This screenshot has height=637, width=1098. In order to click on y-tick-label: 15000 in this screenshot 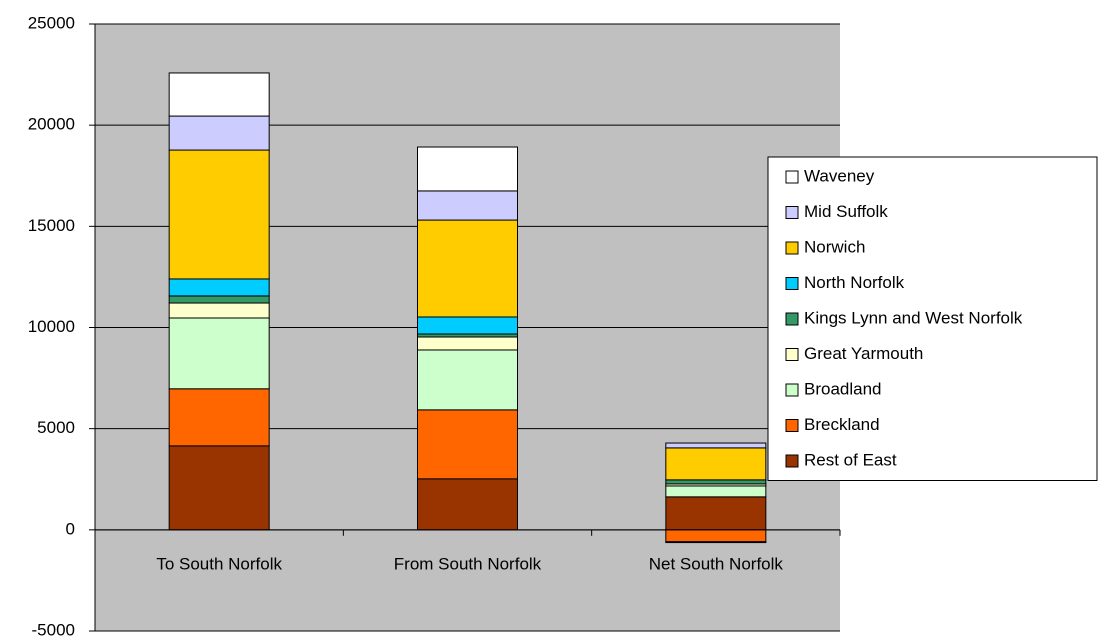, I will do `click(51, 225)`.